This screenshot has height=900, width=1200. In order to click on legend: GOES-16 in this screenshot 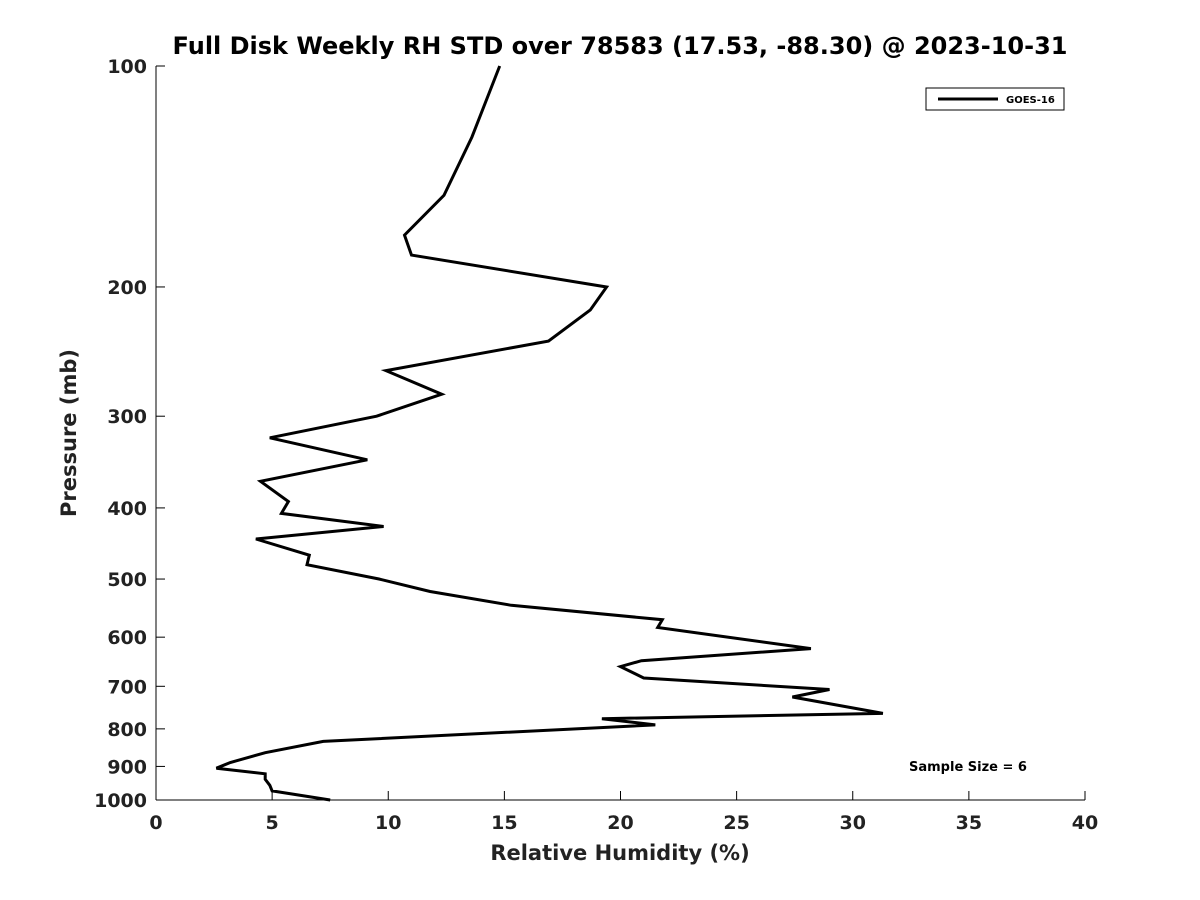, I will do `click(995, 99)`.